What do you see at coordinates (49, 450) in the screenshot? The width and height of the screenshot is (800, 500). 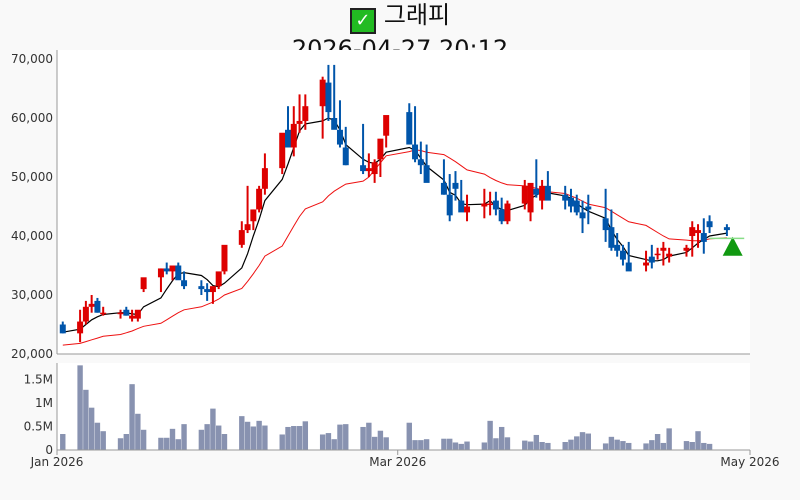 I see `volume-tick-label: 0` at bounding box center [49, 450].